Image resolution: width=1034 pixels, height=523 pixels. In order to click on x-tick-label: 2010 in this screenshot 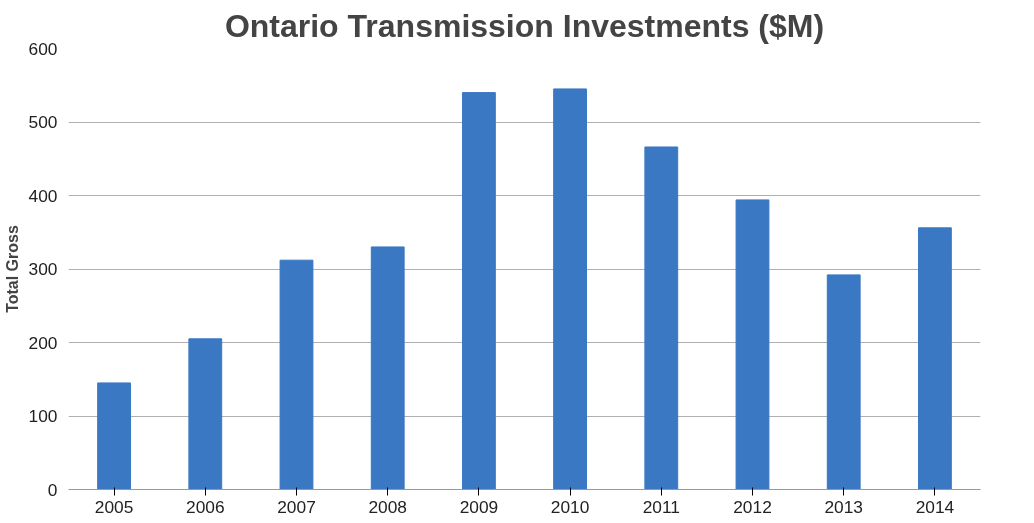, I will do `click(570, 506)`.